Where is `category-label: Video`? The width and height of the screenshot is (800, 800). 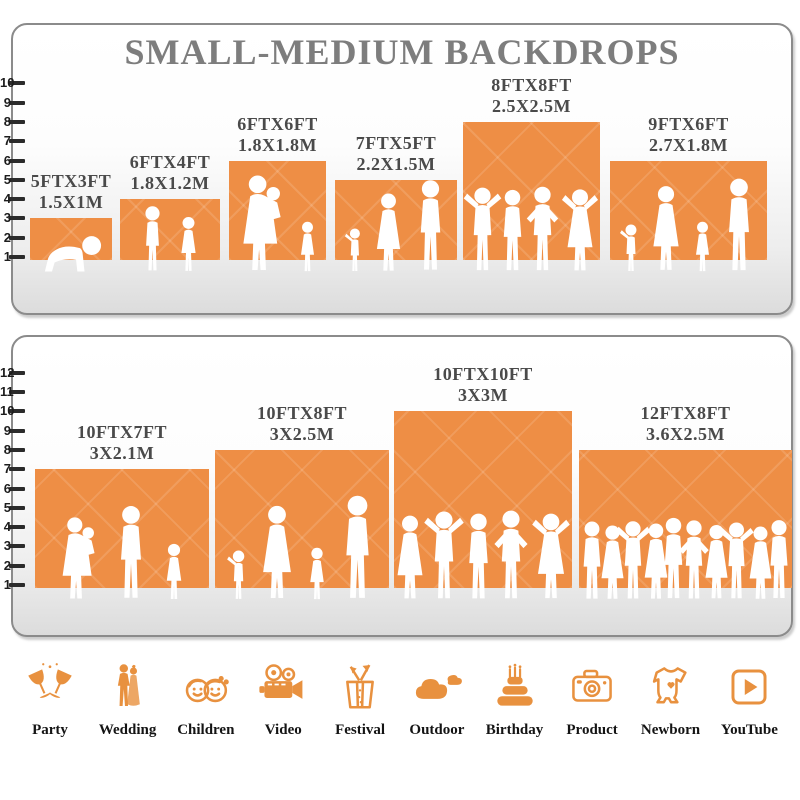
category-label: Video is located at coordinates (283, 730).